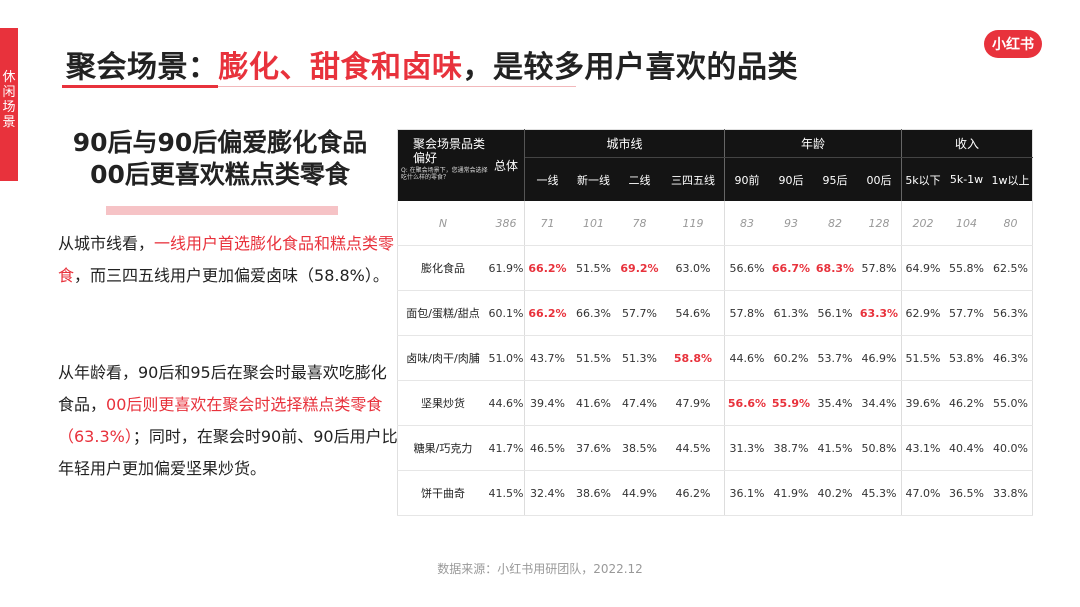  Describe the element at coordinates (746, 448) in the screenshot. I see `table-cell: 31.3%` at that location.